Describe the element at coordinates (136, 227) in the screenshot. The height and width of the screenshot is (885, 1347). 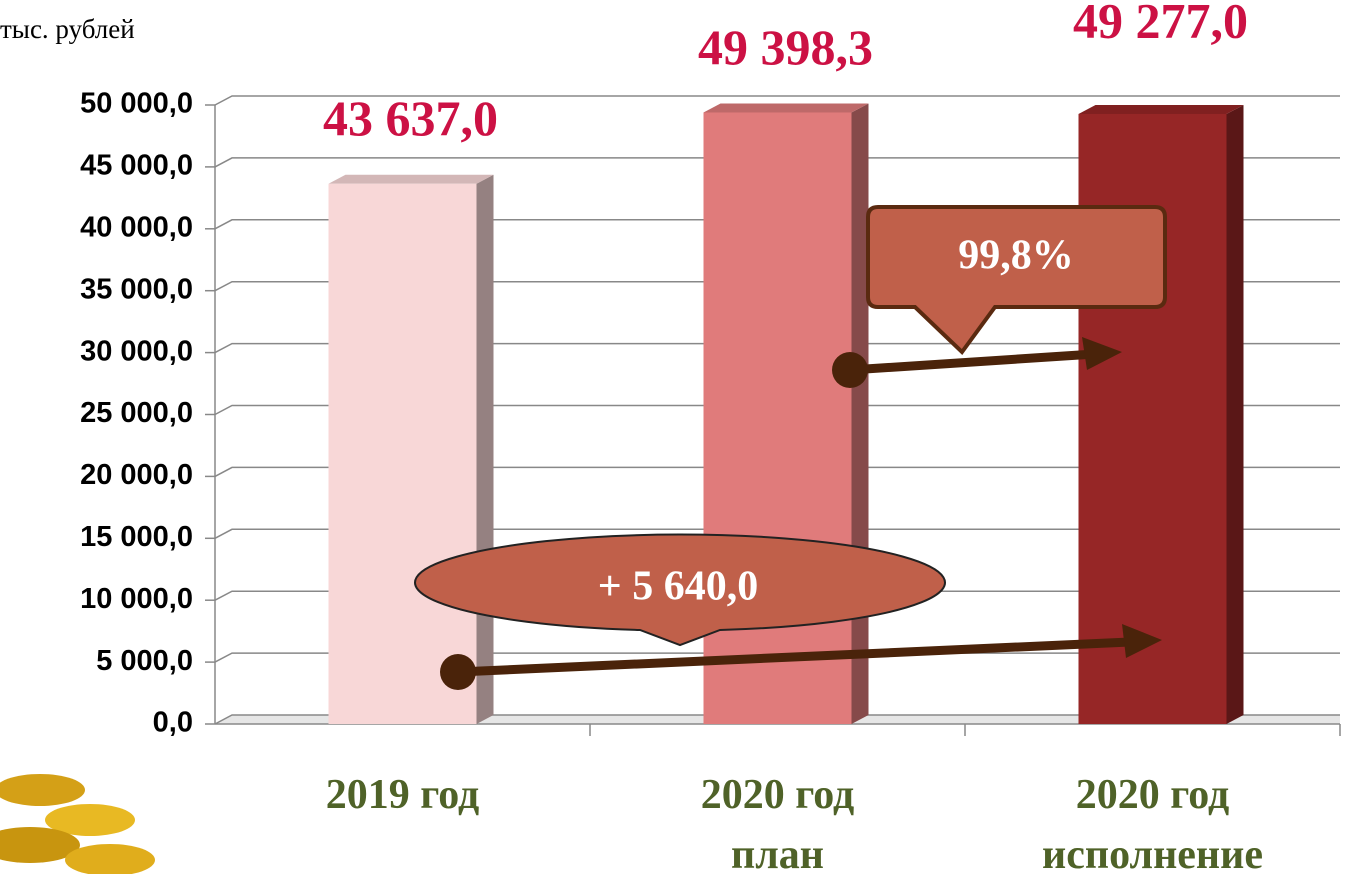
I see `y-tick-label: 40 000,0` at that location.